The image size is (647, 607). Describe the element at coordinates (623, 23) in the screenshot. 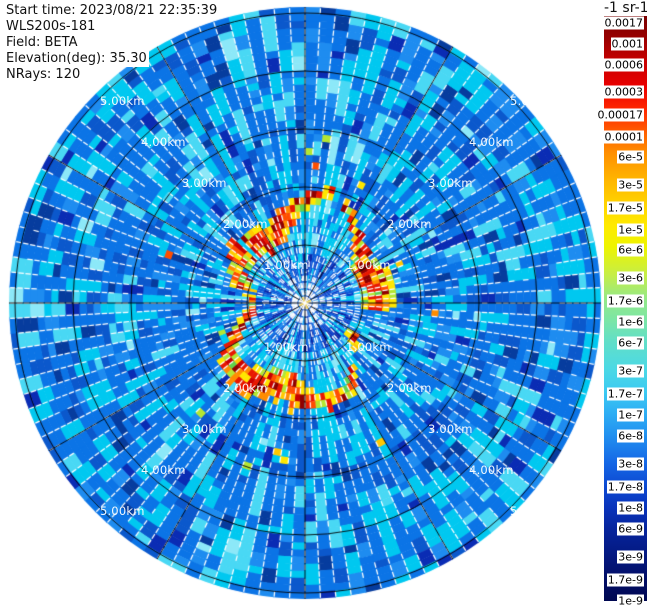

I see `colorbar-tick-label: 0.0017` at that location.